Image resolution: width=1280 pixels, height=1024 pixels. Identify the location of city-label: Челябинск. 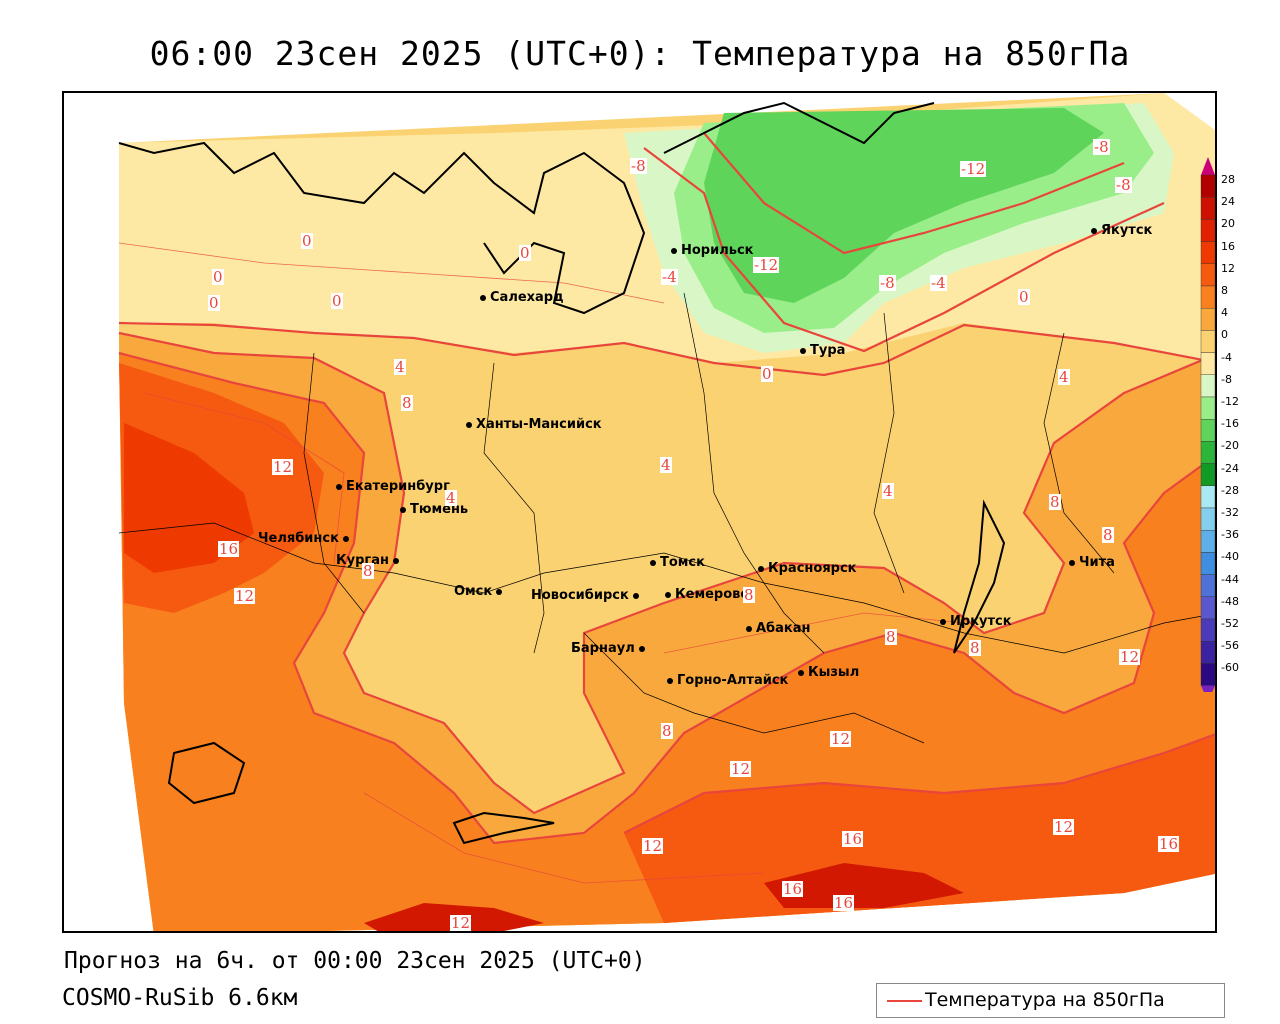
(298, 538).